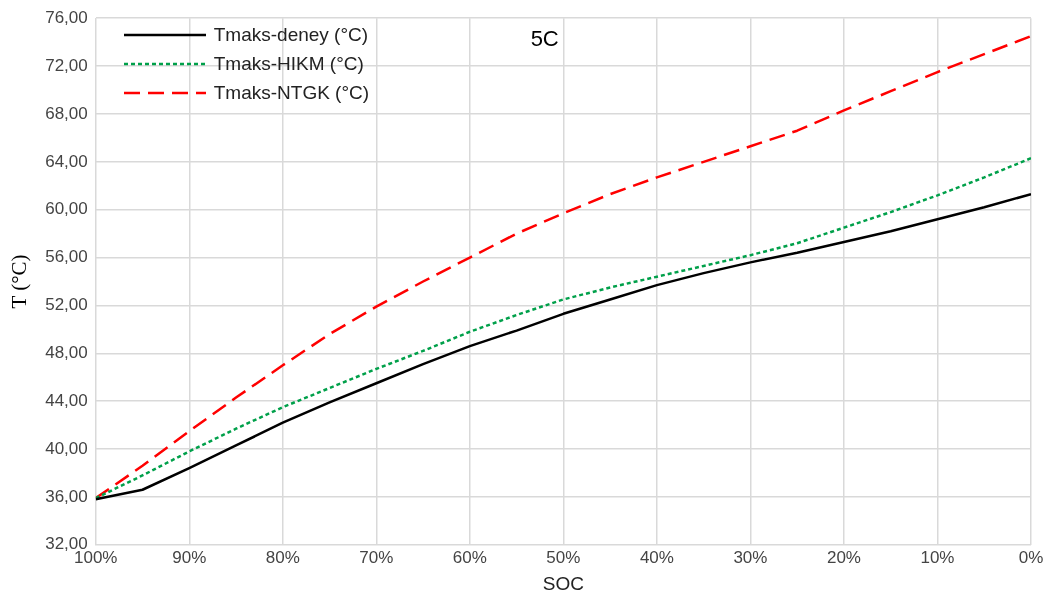 This screenshot has height=602, width=1059. Describe the element at coordinates (750, 557) in the screenshot. I see `x-tick-label: 30%` at that location.